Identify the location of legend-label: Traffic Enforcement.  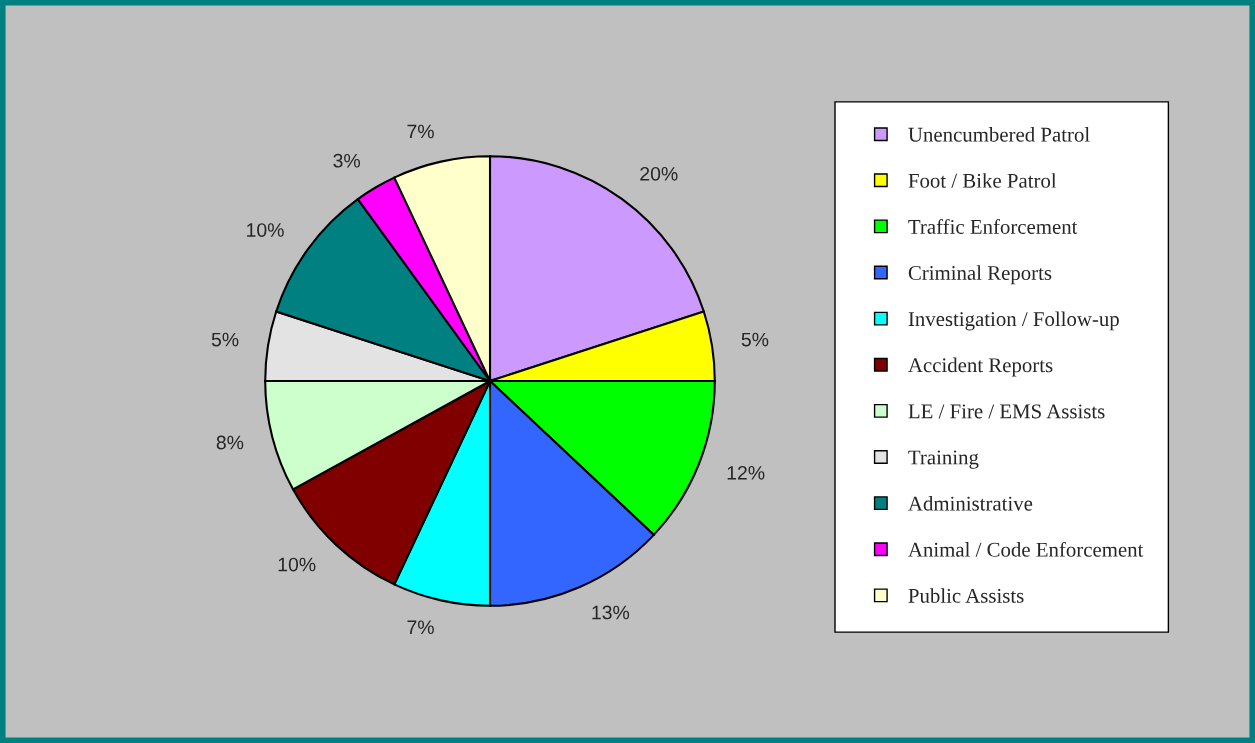
(993, 226).